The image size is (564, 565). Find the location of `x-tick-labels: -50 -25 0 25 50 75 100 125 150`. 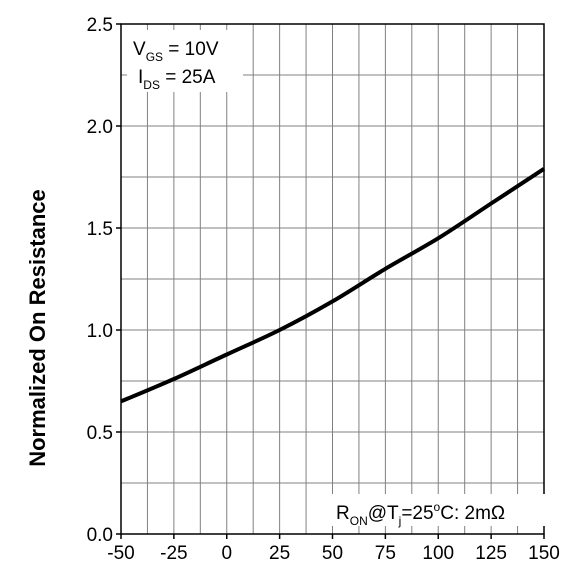

x-tick-labels: -50 -25 0 25 50 75 100 125 150 is located at coordinates (333, 553).